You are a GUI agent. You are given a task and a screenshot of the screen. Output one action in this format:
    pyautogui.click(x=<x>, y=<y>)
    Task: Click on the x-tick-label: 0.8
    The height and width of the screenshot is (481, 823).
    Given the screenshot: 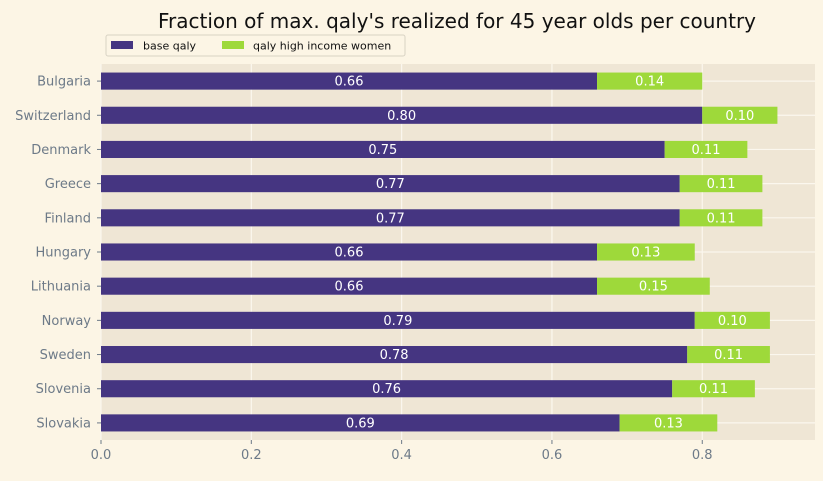 What is the action you would take?
    pyautogui.click(x=702, y=455)
    